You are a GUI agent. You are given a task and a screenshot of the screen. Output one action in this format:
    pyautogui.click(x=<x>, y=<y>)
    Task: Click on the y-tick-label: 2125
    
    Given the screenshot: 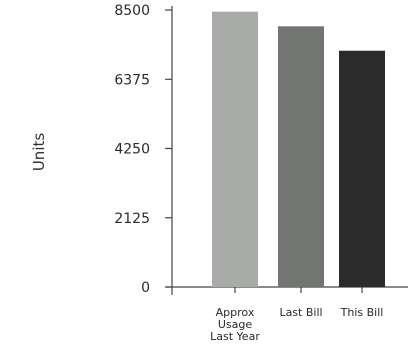 What is the action you would take?
    pyautogui.click(x=132, y=219)
    